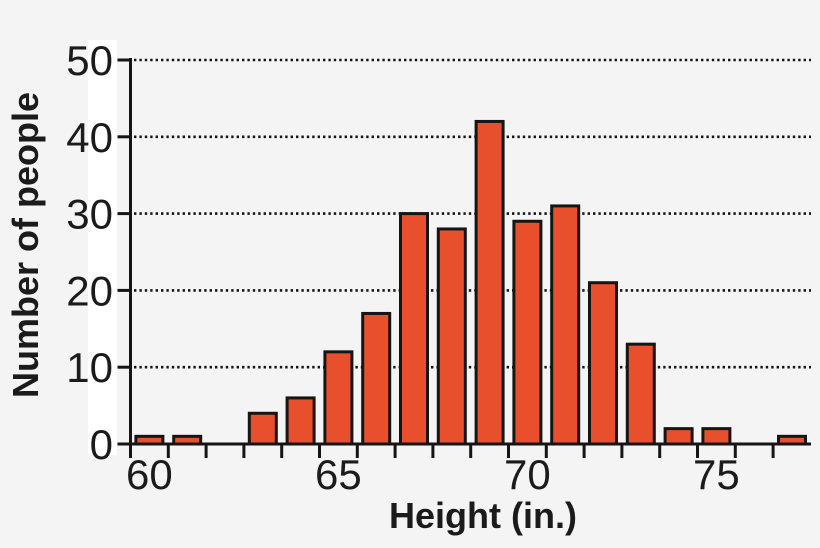 The height and width of the screenshot is (548, 820). Describe the element at coordinates (102, 247) in the screenshot. I see `y-tick-label-backdrop` at that location.